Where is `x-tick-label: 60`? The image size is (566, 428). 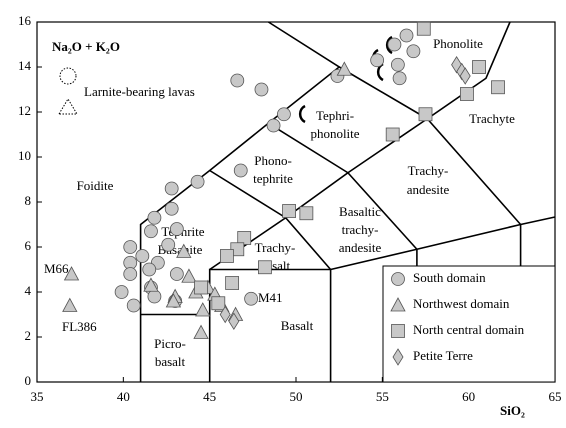
x-tick-label: 60 is located at coordinates (468, 396).